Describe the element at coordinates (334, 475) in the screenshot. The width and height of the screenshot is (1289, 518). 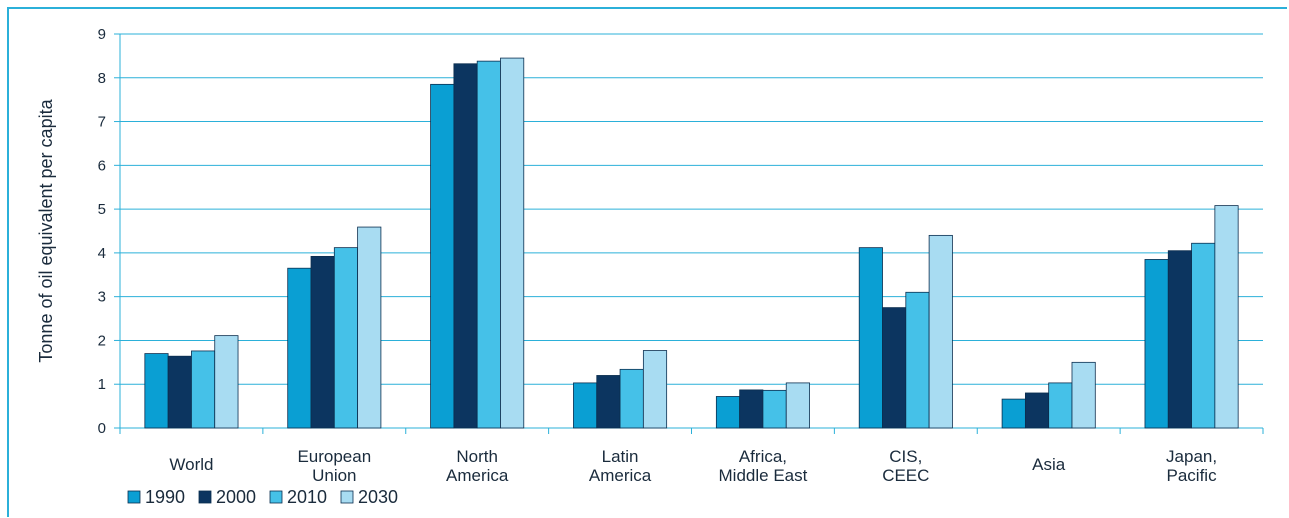
I see `x-category-label-line: Union` at that location.